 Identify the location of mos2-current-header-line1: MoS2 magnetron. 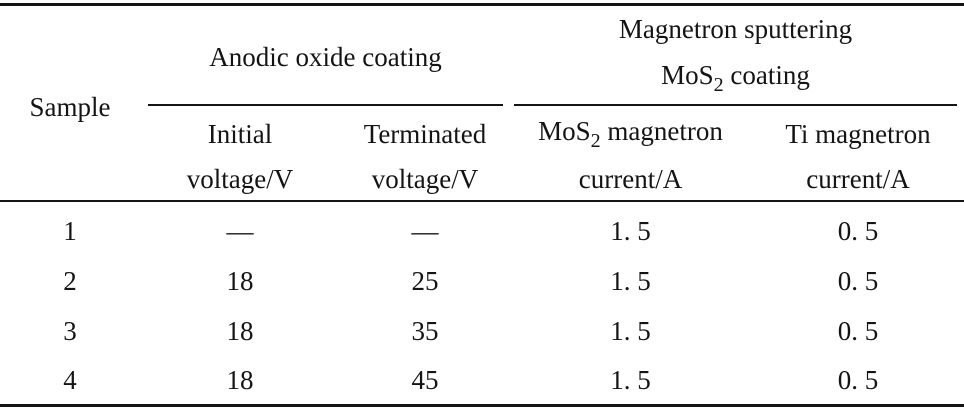
(630, 134).